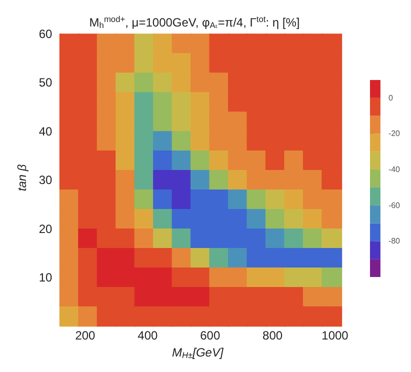 This screenshot has height=372, width=411. I want to click on y-axis-title: tan β, so click(22, 178).